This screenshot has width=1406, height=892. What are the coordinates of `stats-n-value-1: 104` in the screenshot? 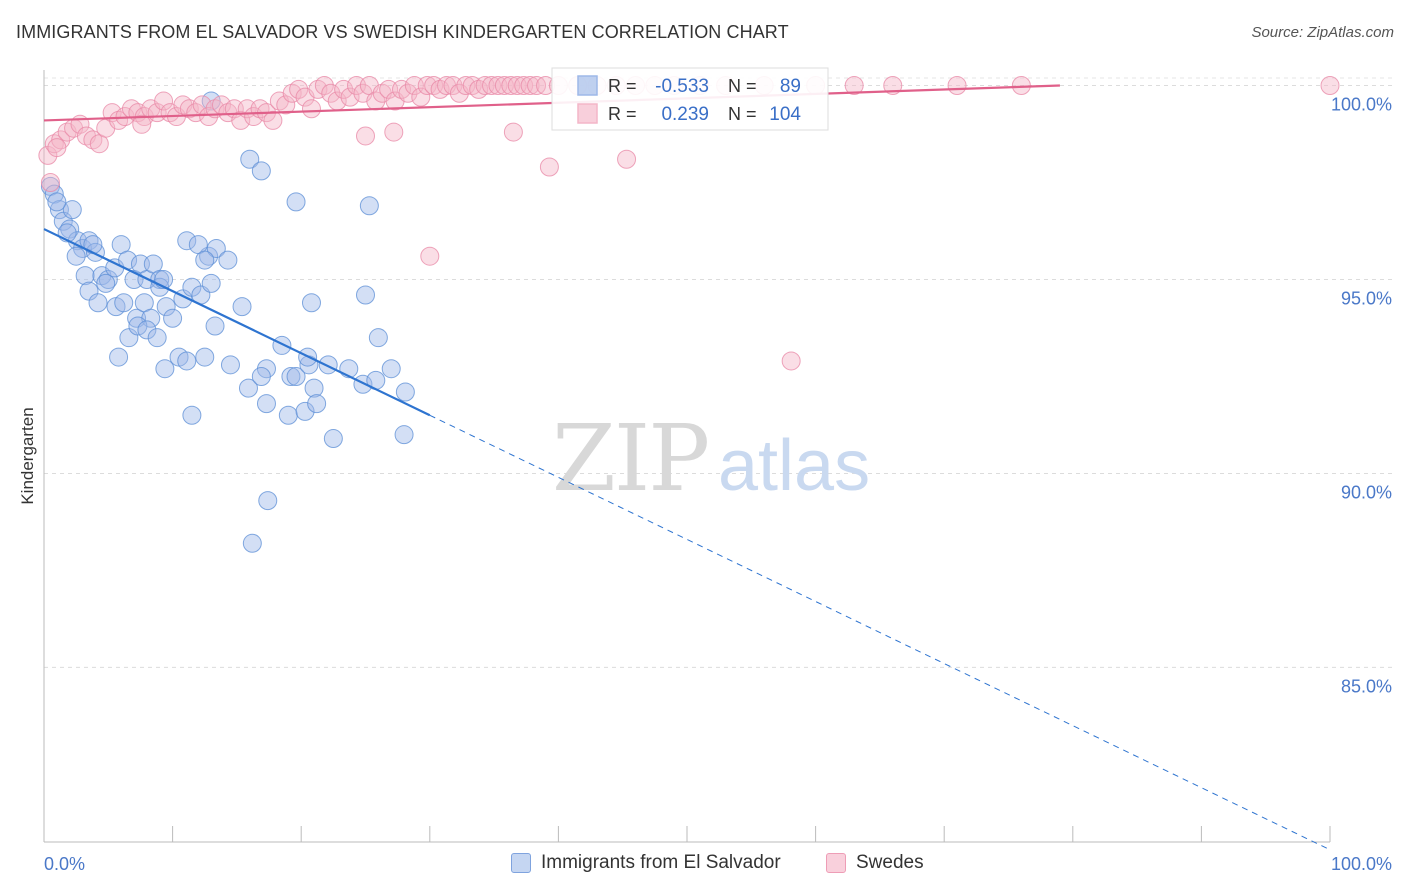 It's located at (785, 114).